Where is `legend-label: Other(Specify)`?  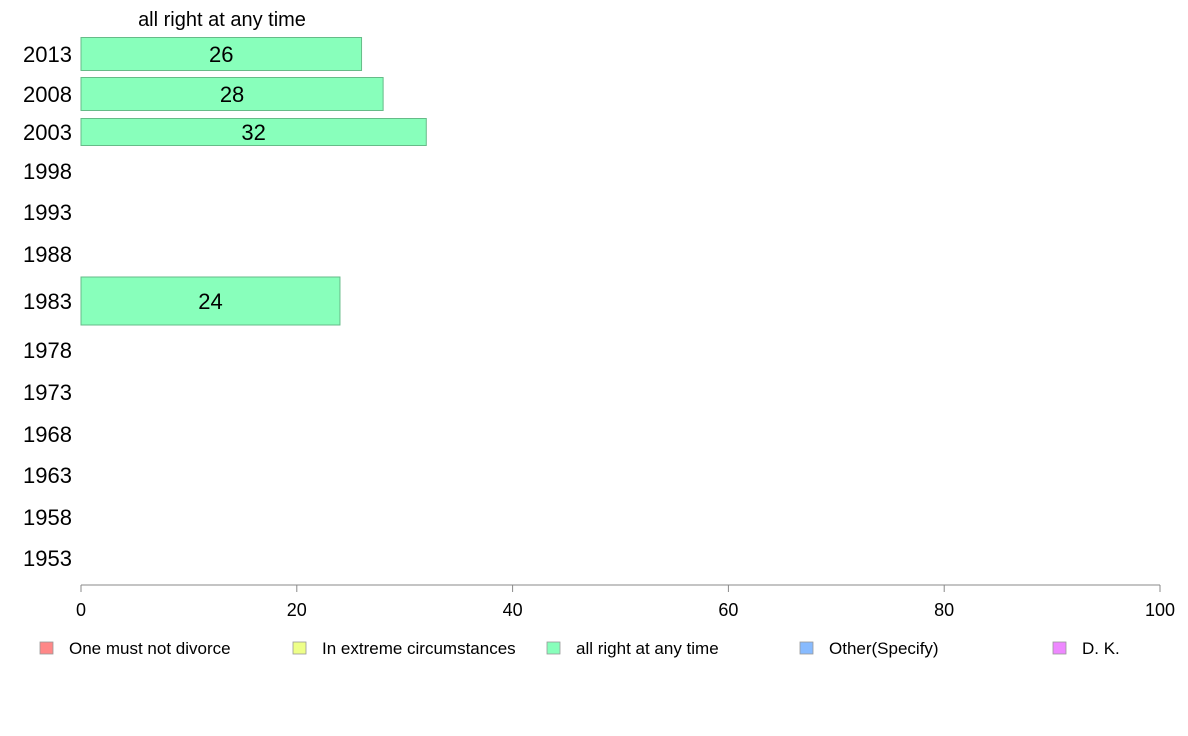 legend-label: Other(Specify) is located at coordinates (884, 648).